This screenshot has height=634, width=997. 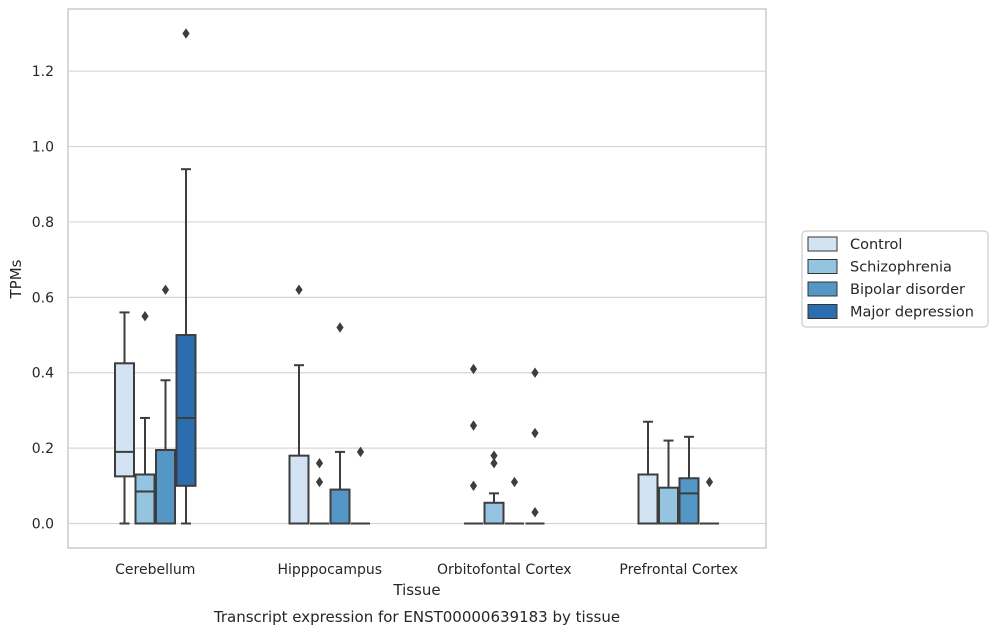 What do you see at coordinates (416, 590) in the screenshot?
I see `x-axis-label: Tissue` at bounding box center [416, 590].